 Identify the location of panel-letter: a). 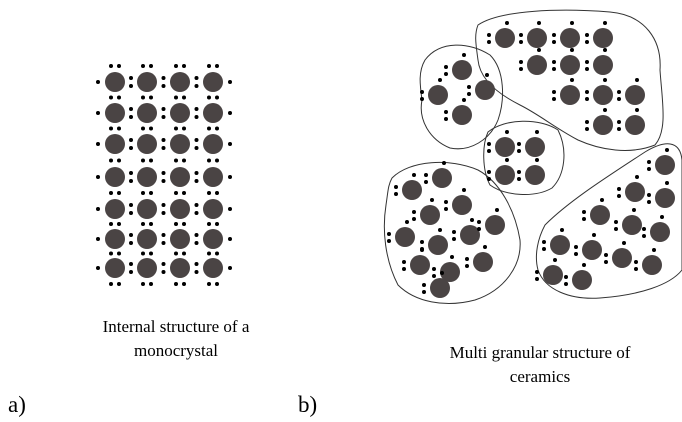
(17, 404).